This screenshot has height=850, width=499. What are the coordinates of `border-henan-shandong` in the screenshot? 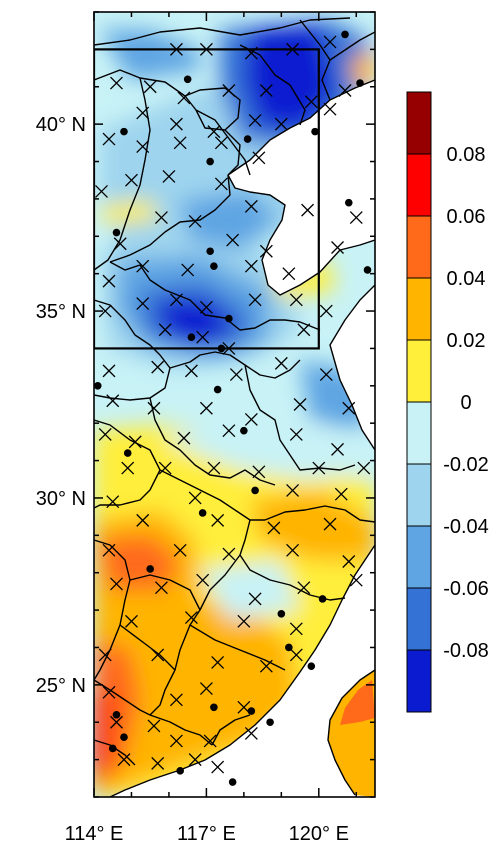 It's located at (215, 296).